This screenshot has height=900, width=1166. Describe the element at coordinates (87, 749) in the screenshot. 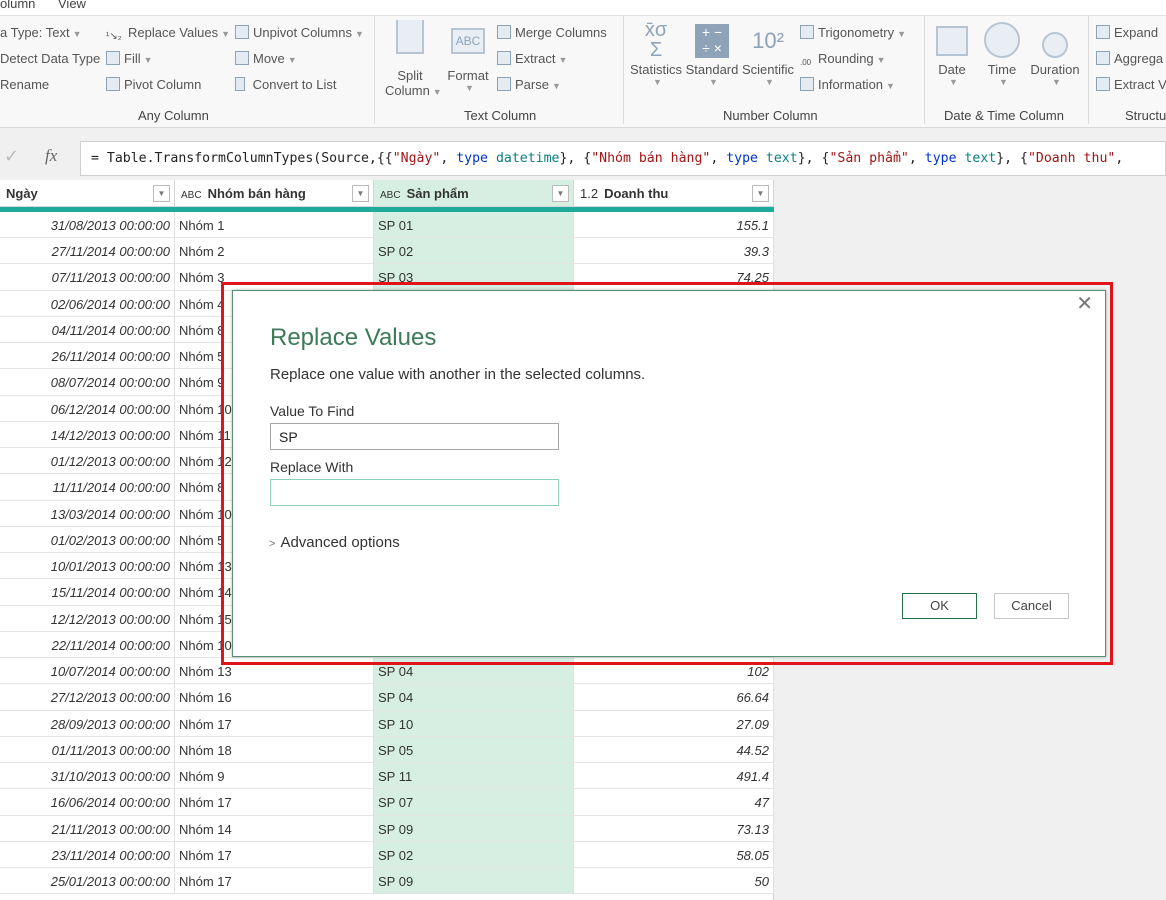

I see `table-cell: 01/11/2013 00:00:00` at that location.